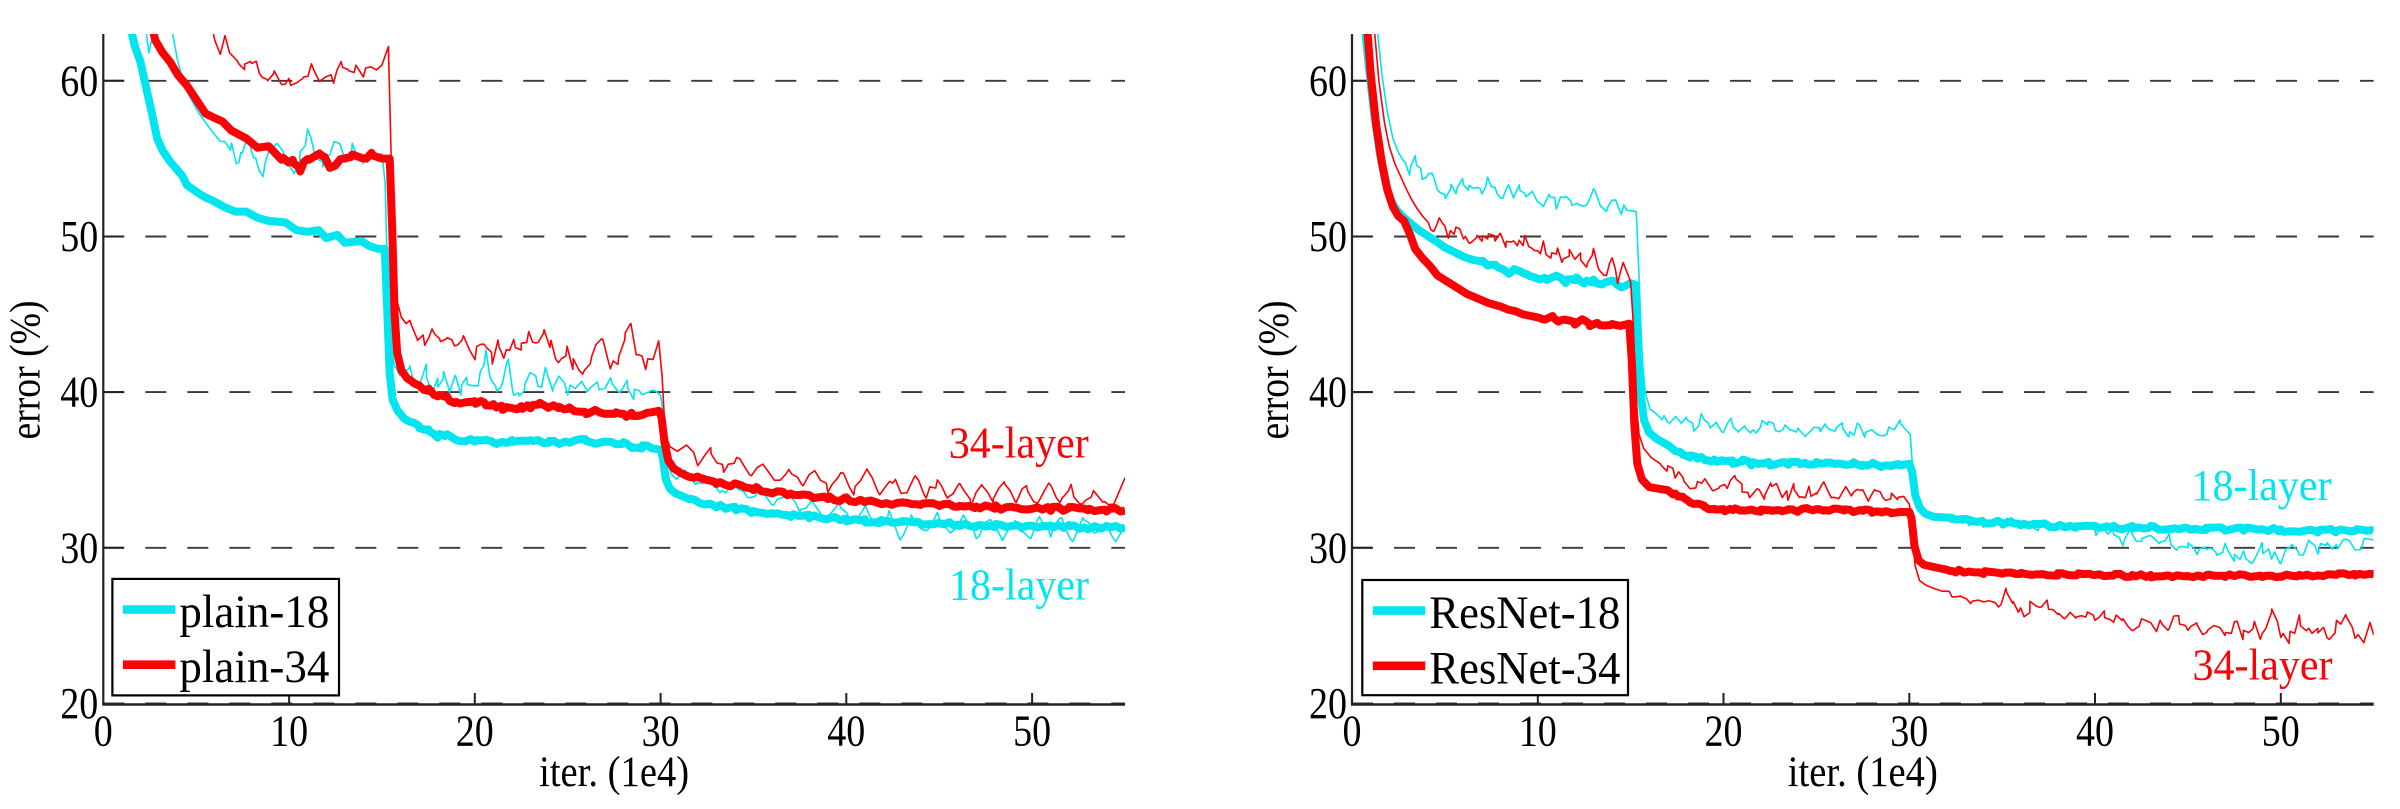 Image resolution: width=2400 pixels, height=809 pixels. I want to click on svg-text: ResNet-18, so click(1524, 613).